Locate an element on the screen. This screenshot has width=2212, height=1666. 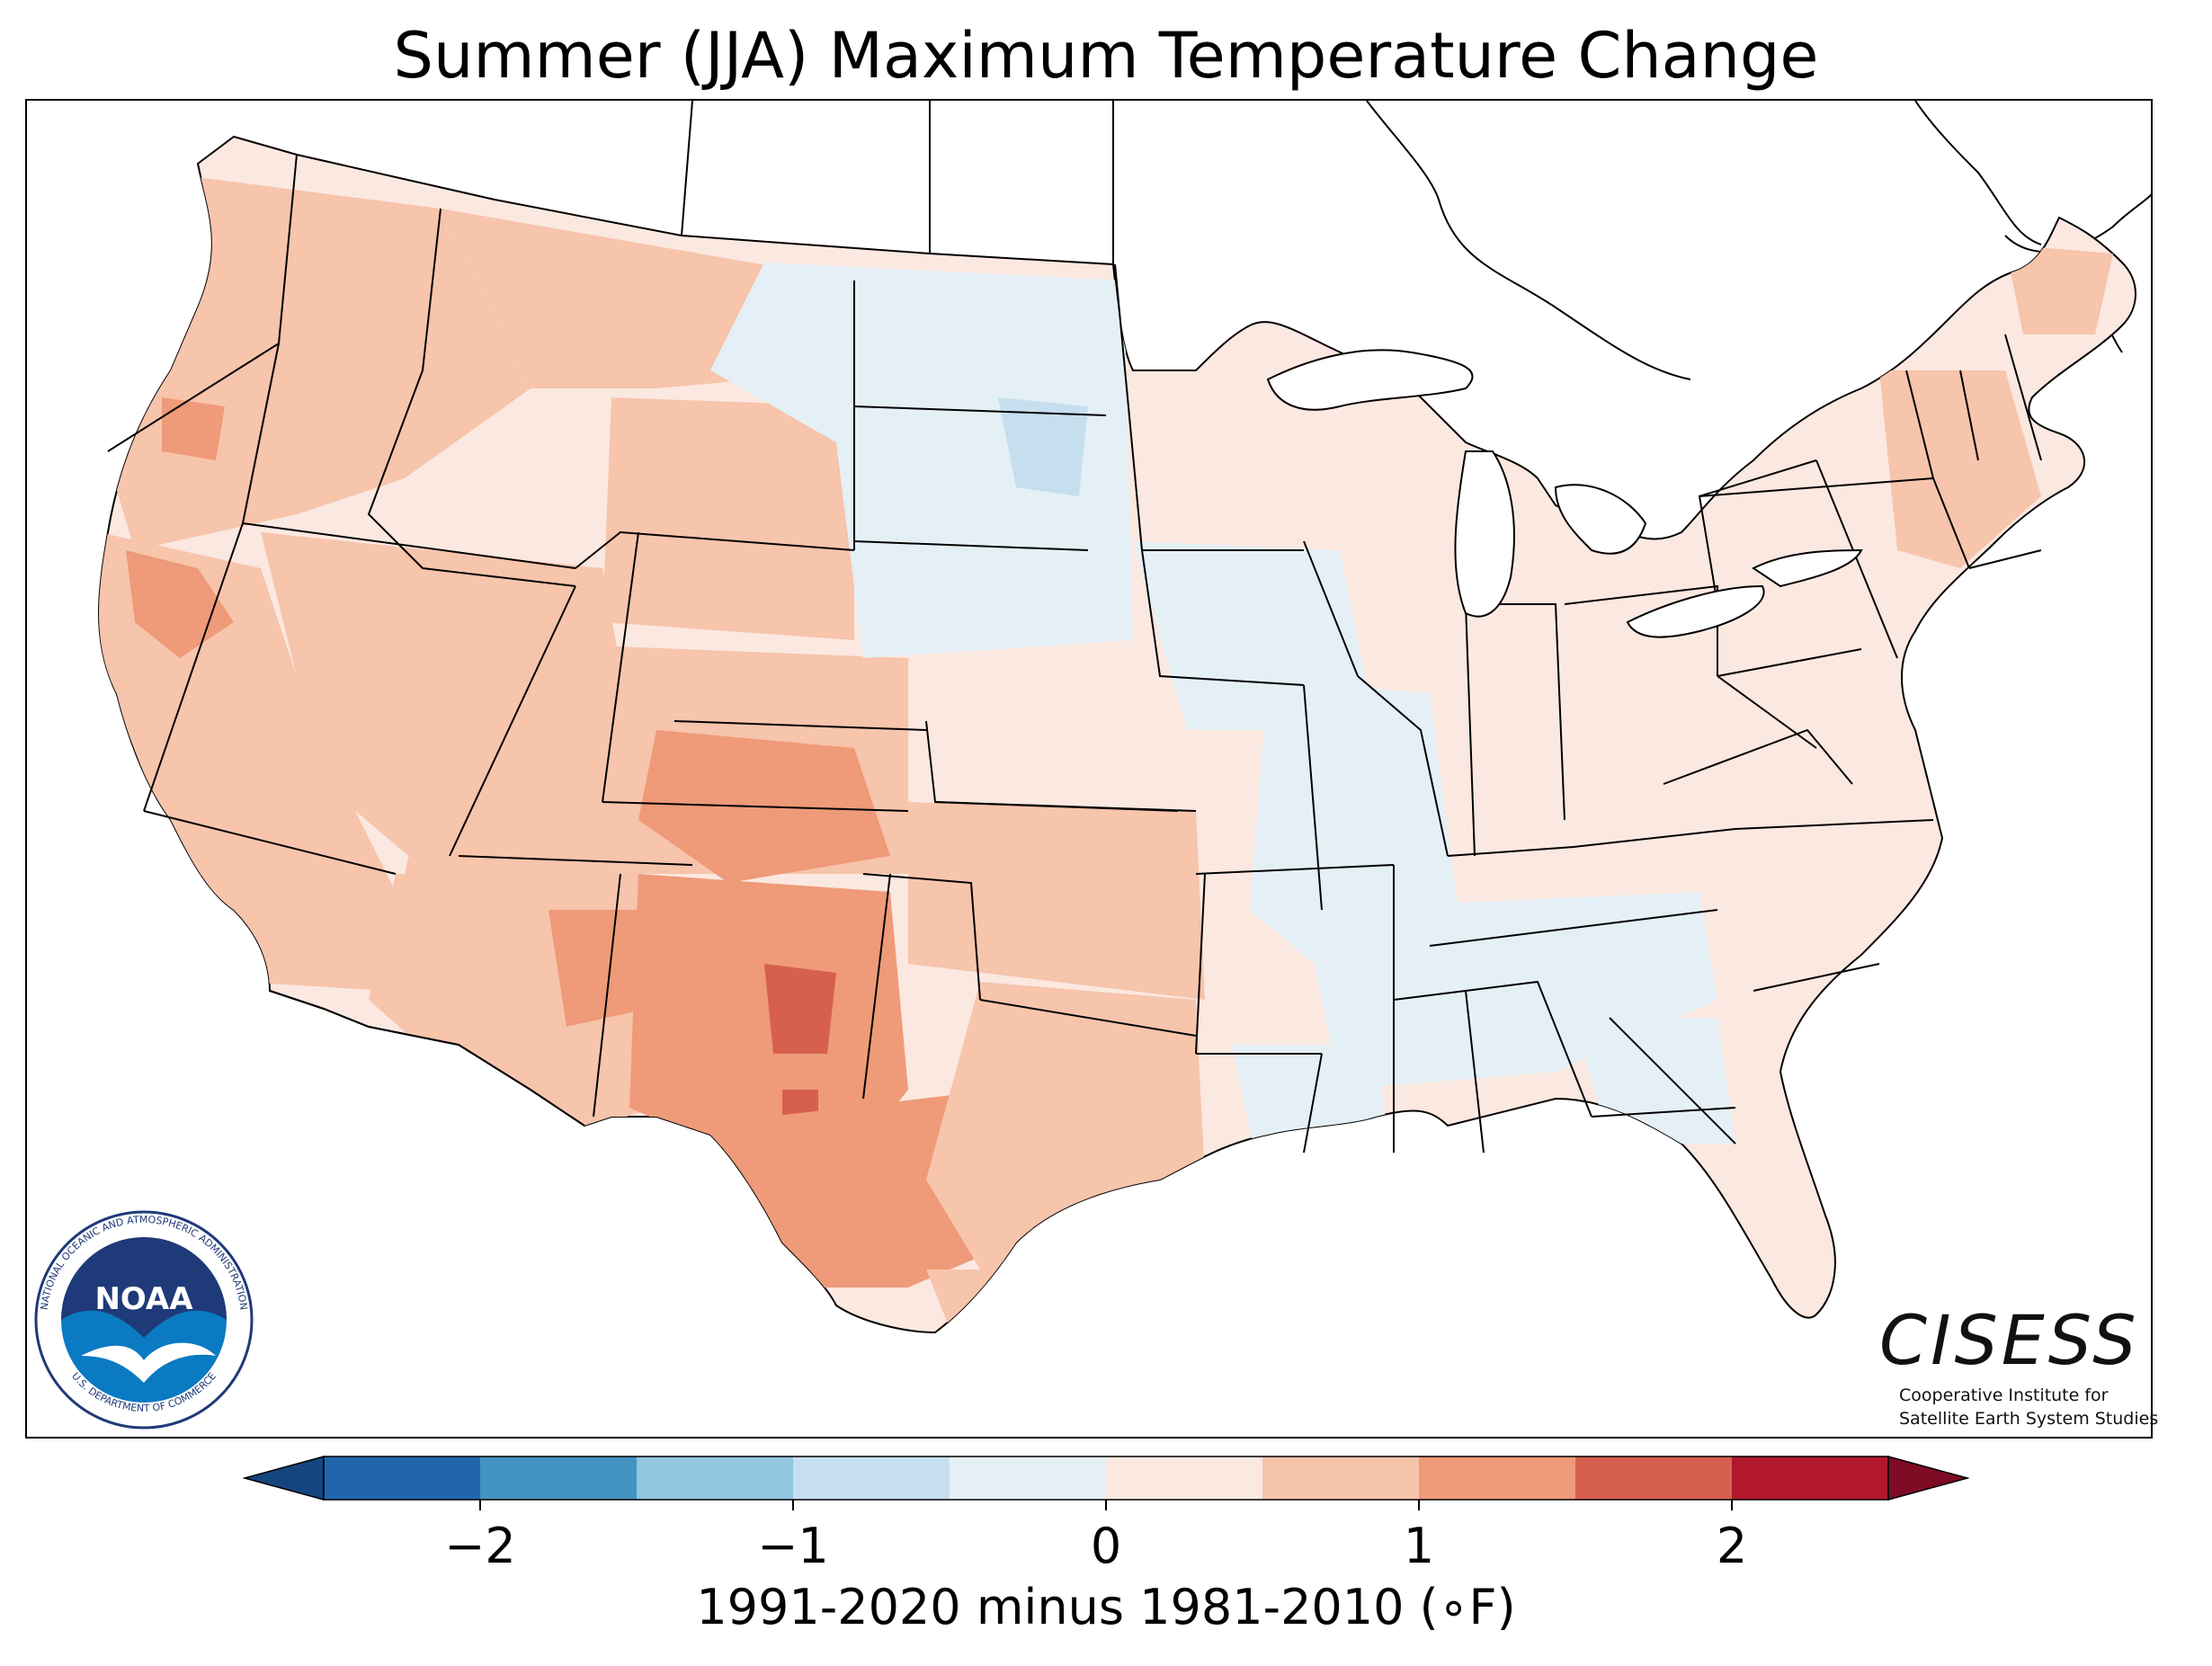
patch-nm is located at coordinates (768, 1027).